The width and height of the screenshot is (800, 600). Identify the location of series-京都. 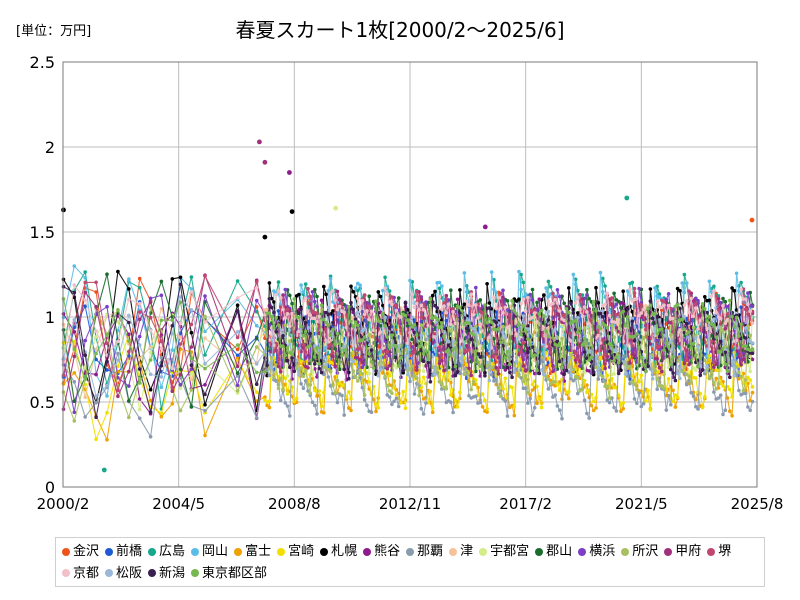
(408, 327).